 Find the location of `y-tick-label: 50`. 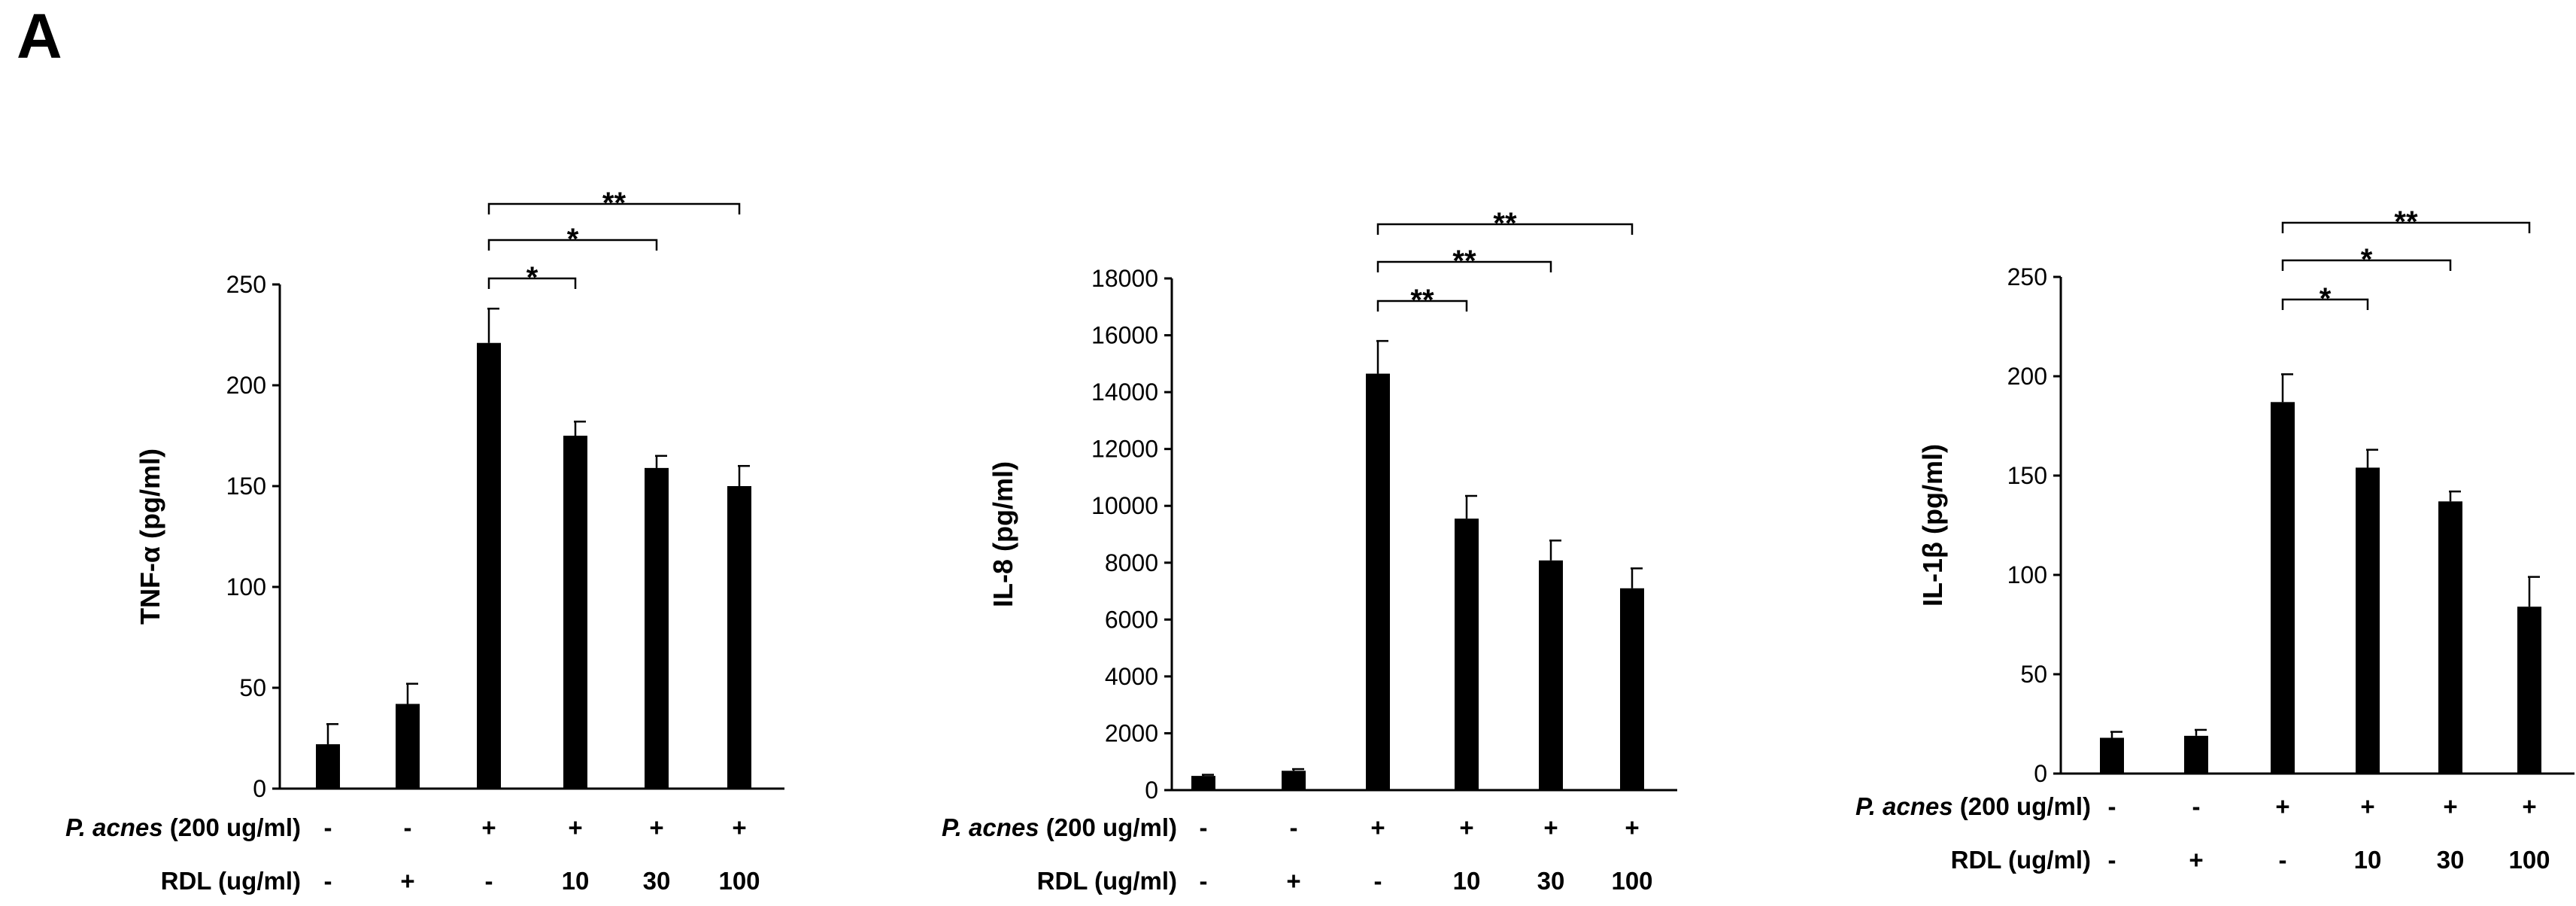

y-tick-label: 50 is located at coordinates (2034, 674).